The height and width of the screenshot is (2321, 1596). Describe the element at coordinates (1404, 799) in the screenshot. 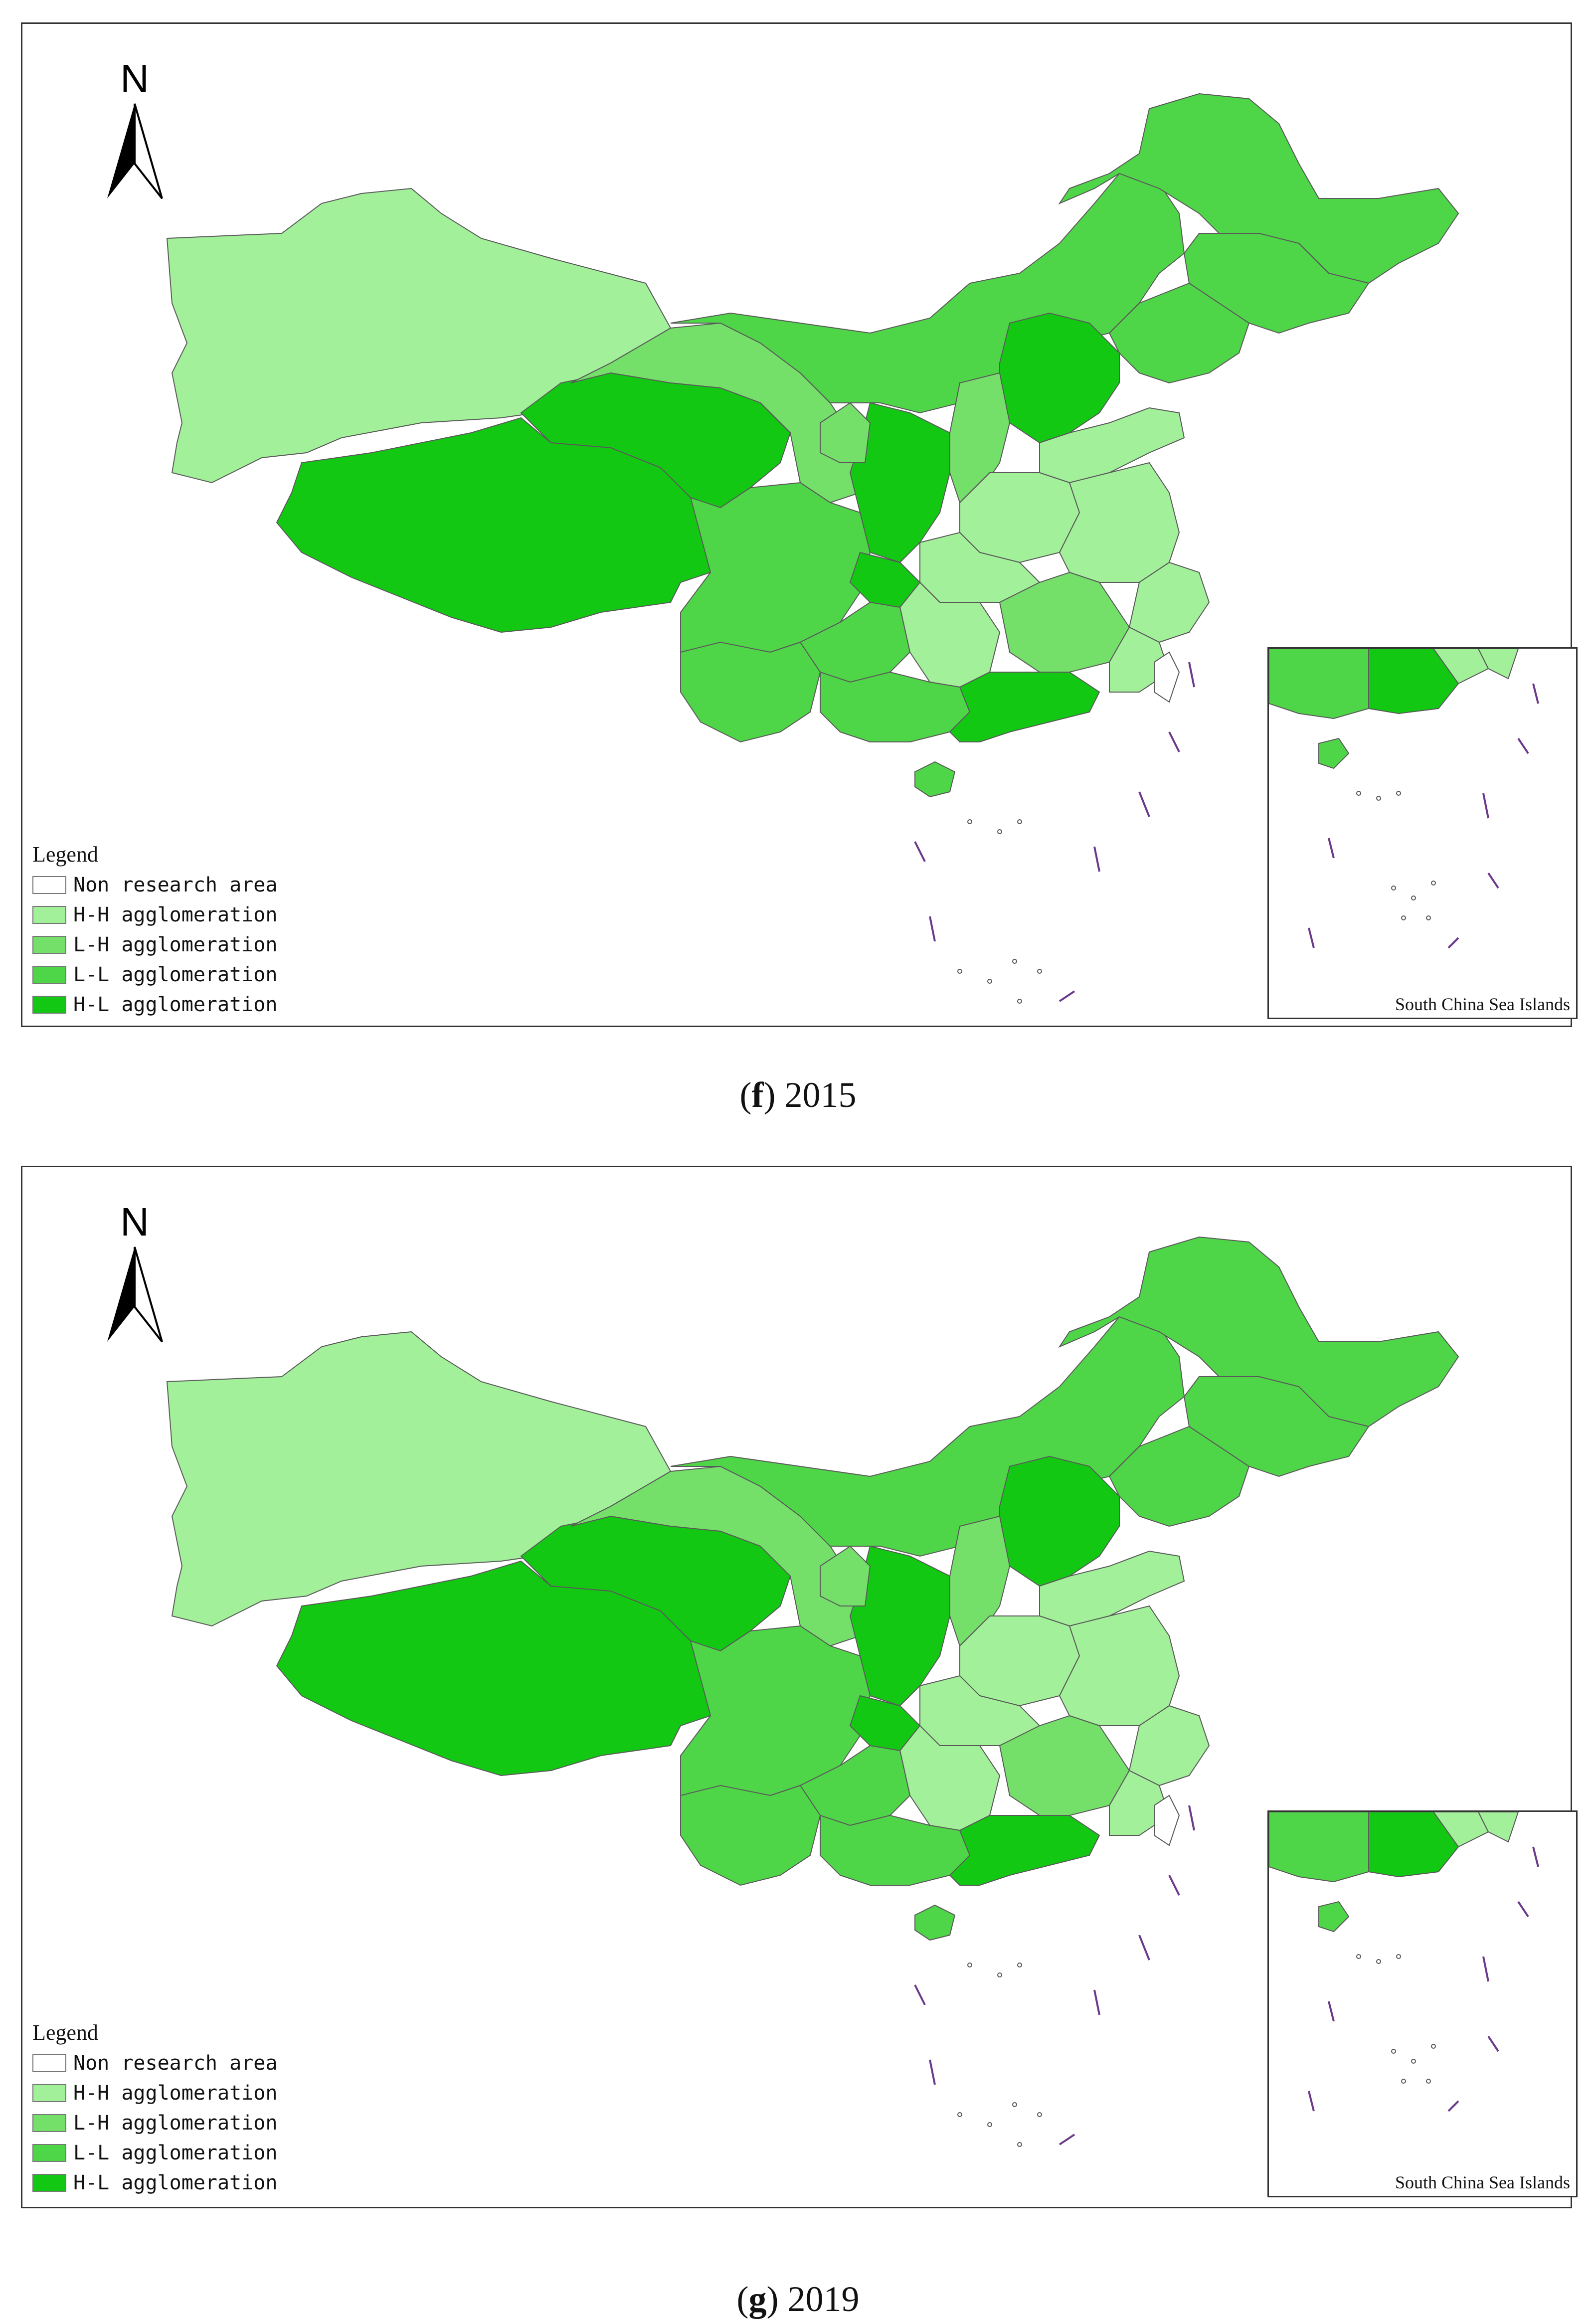

I see `south-china-sea-inset-map` at that location.